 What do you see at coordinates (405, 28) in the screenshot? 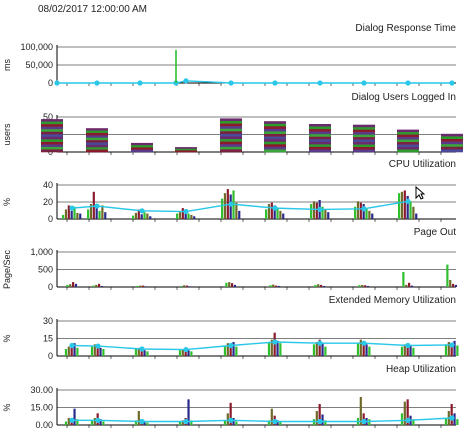
I see `chart-title: Dialog Response Time` at bounding box center [405, 28].